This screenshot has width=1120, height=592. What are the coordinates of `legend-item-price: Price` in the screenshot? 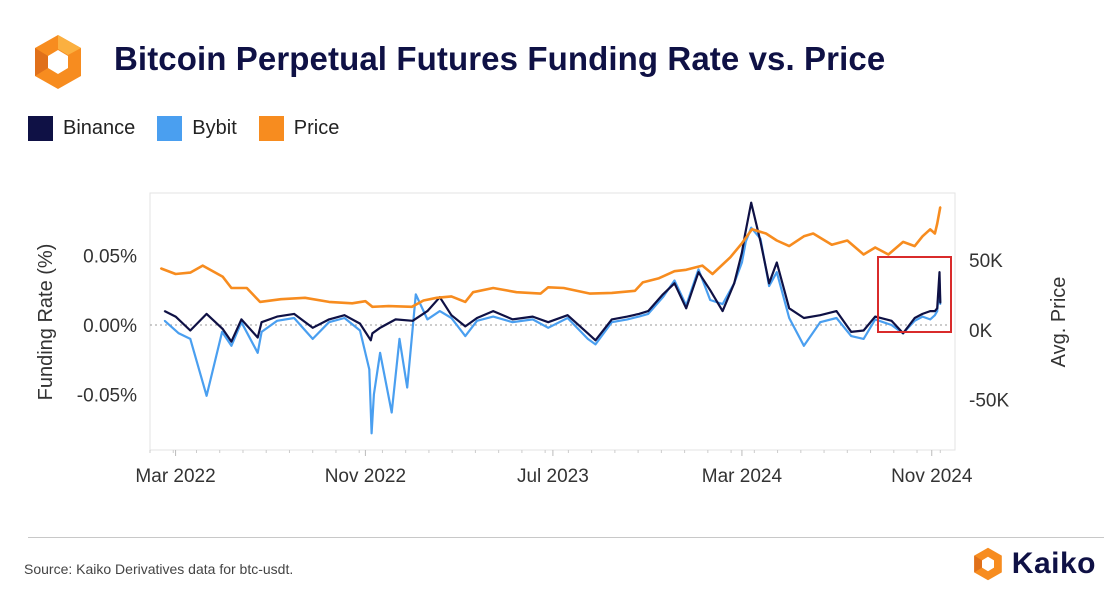 It's located at (298, 128).